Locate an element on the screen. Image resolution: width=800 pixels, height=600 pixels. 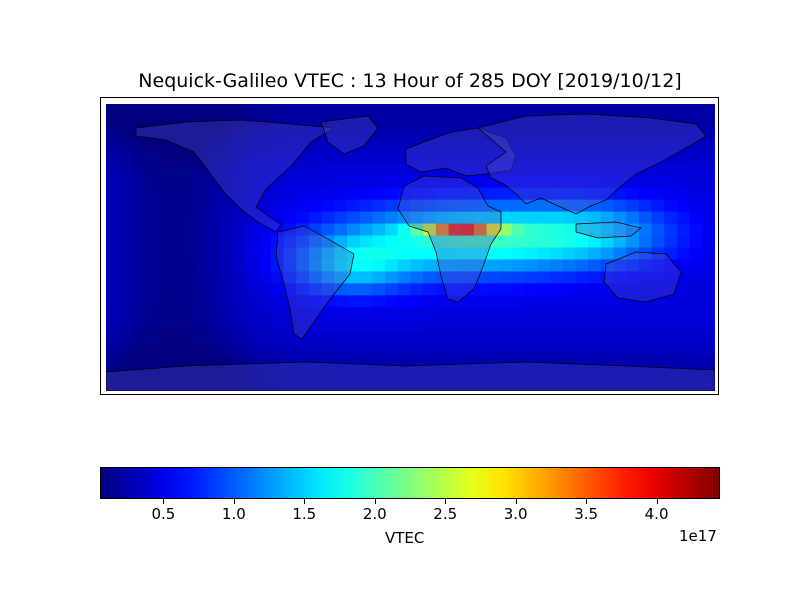
colorbar-tick-label: 1.5 is located at coordinates (304, 514).